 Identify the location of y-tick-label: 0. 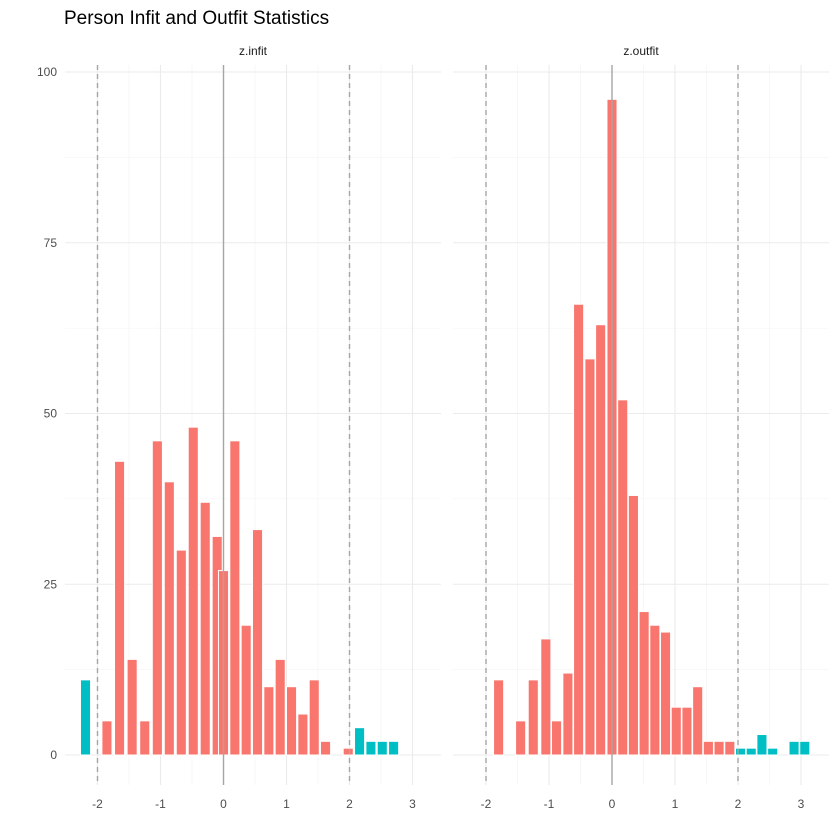
(53, 755).